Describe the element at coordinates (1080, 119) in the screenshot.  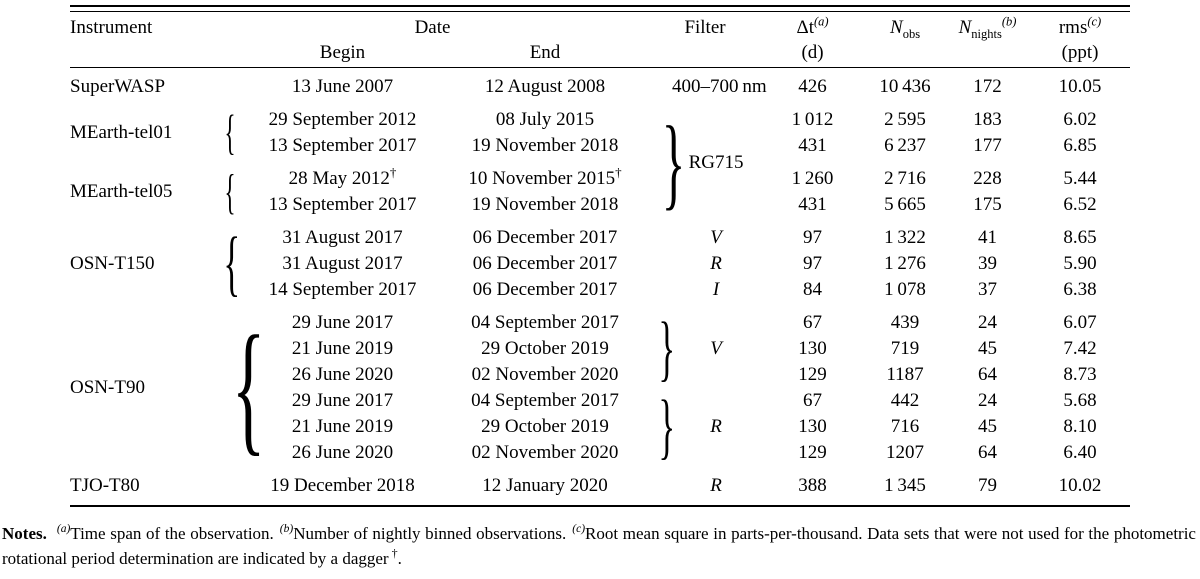
I see `rms-cell: 6.02` at that location.